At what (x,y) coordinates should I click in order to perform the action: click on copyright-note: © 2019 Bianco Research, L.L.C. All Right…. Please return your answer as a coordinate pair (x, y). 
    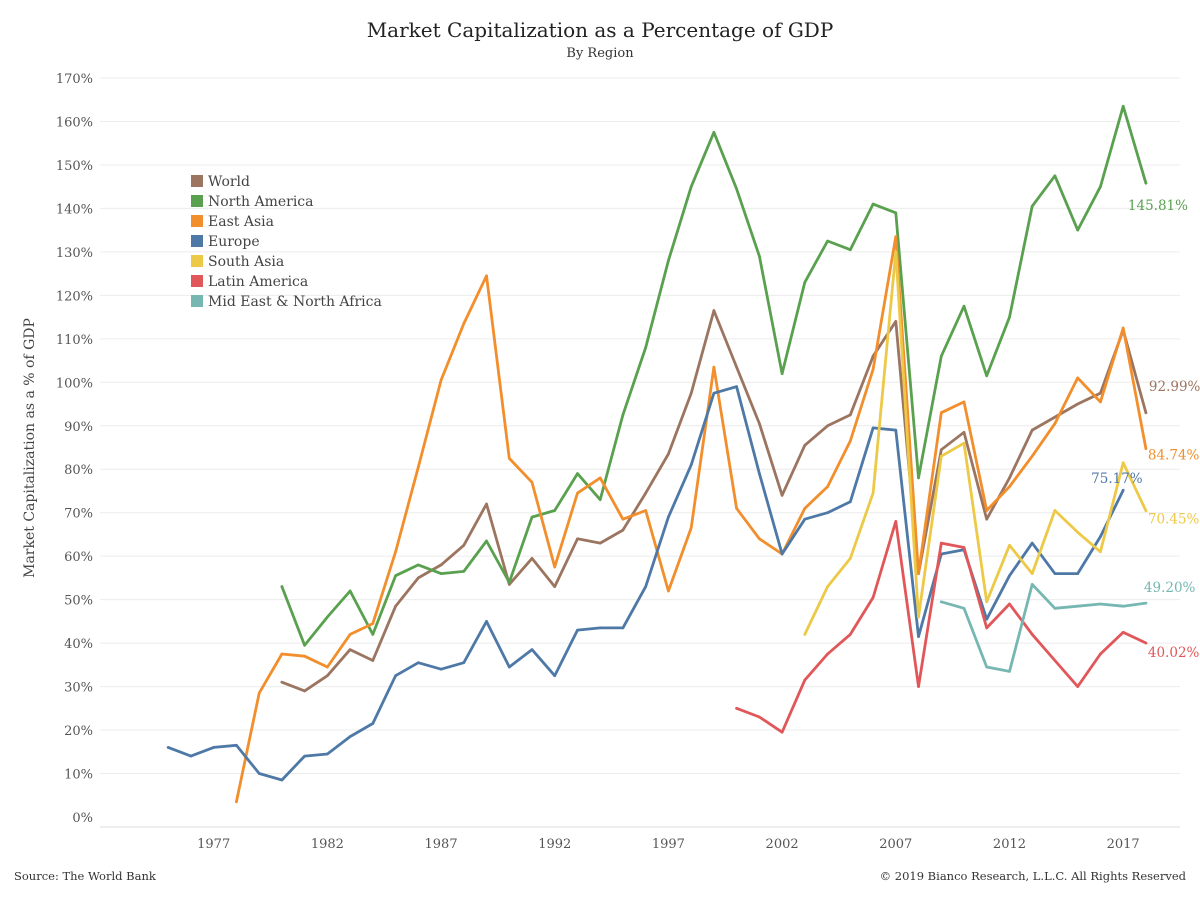
    Looking at the image, I should click on (1033, 876).